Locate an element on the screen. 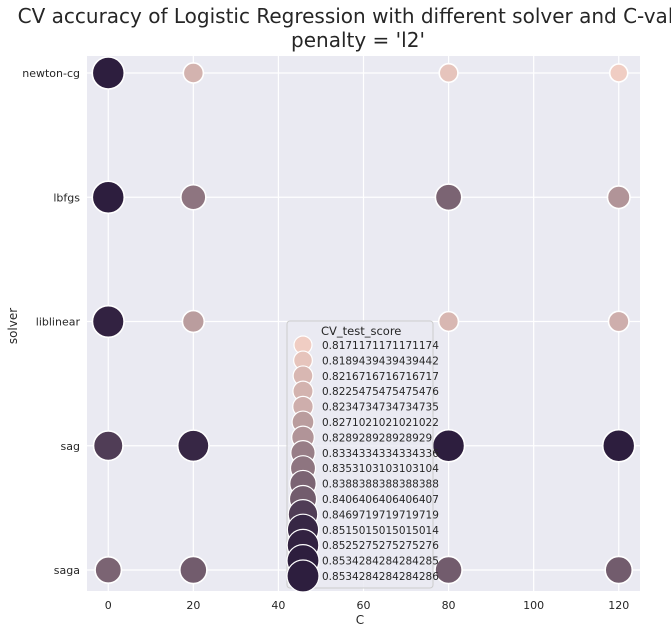 The image size is (671, 634). legend-label: 0.8515015015015014 is located at coordinates (380, 531).